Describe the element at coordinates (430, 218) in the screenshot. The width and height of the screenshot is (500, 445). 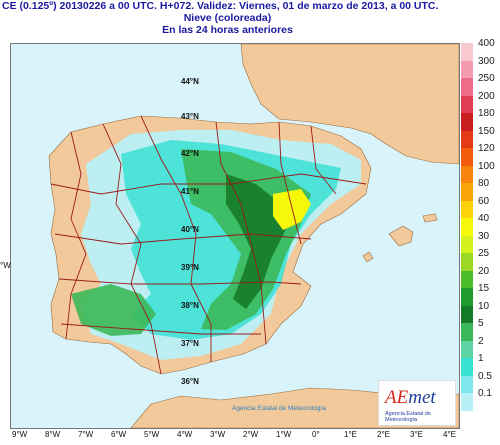
I see `menorca-land` at that location.